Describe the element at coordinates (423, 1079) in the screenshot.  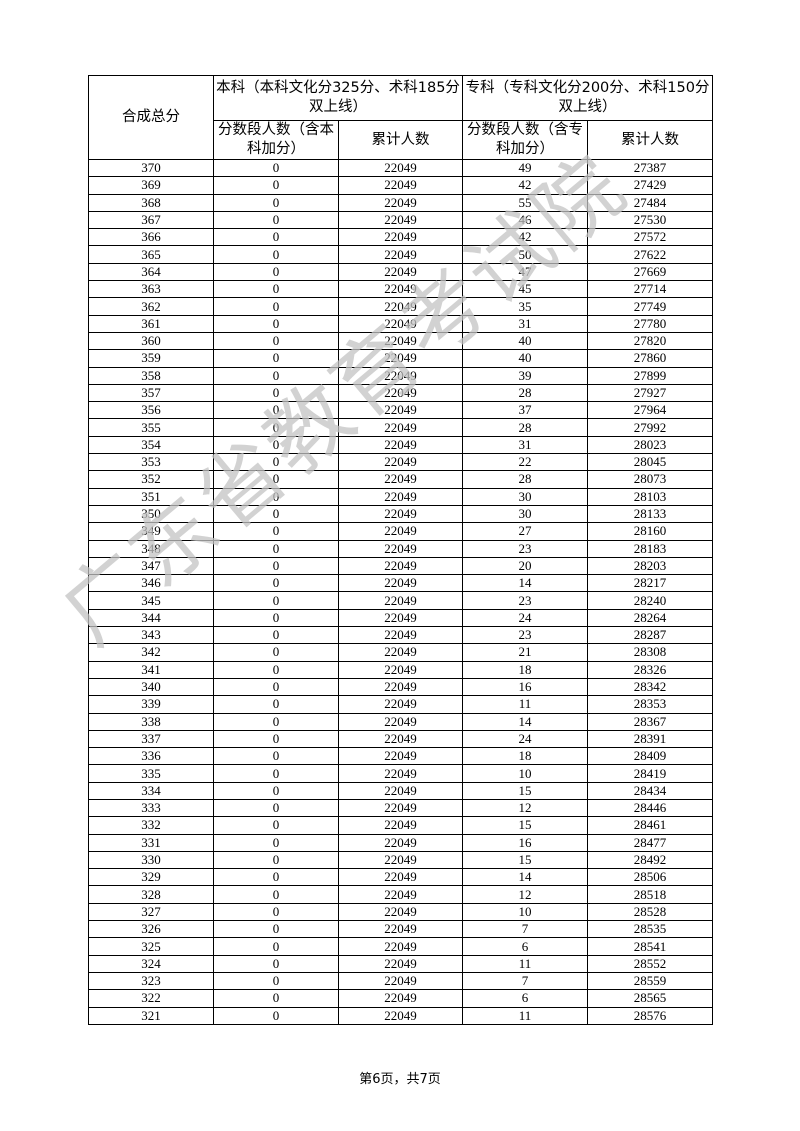
I see `total-pages: 7` at that location.